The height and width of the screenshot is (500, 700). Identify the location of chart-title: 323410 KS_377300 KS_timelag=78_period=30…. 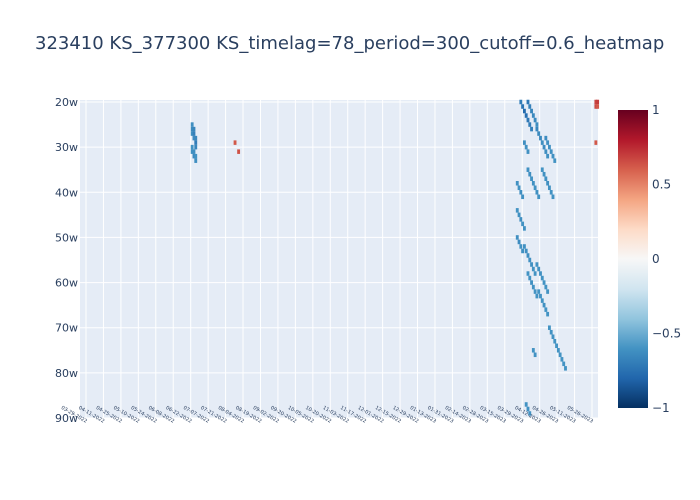
(350, 43).